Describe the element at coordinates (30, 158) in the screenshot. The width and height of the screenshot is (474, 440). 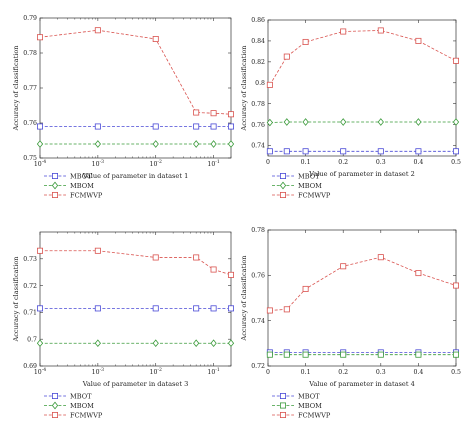
I see `y-tick-label: 0.75` at that location.